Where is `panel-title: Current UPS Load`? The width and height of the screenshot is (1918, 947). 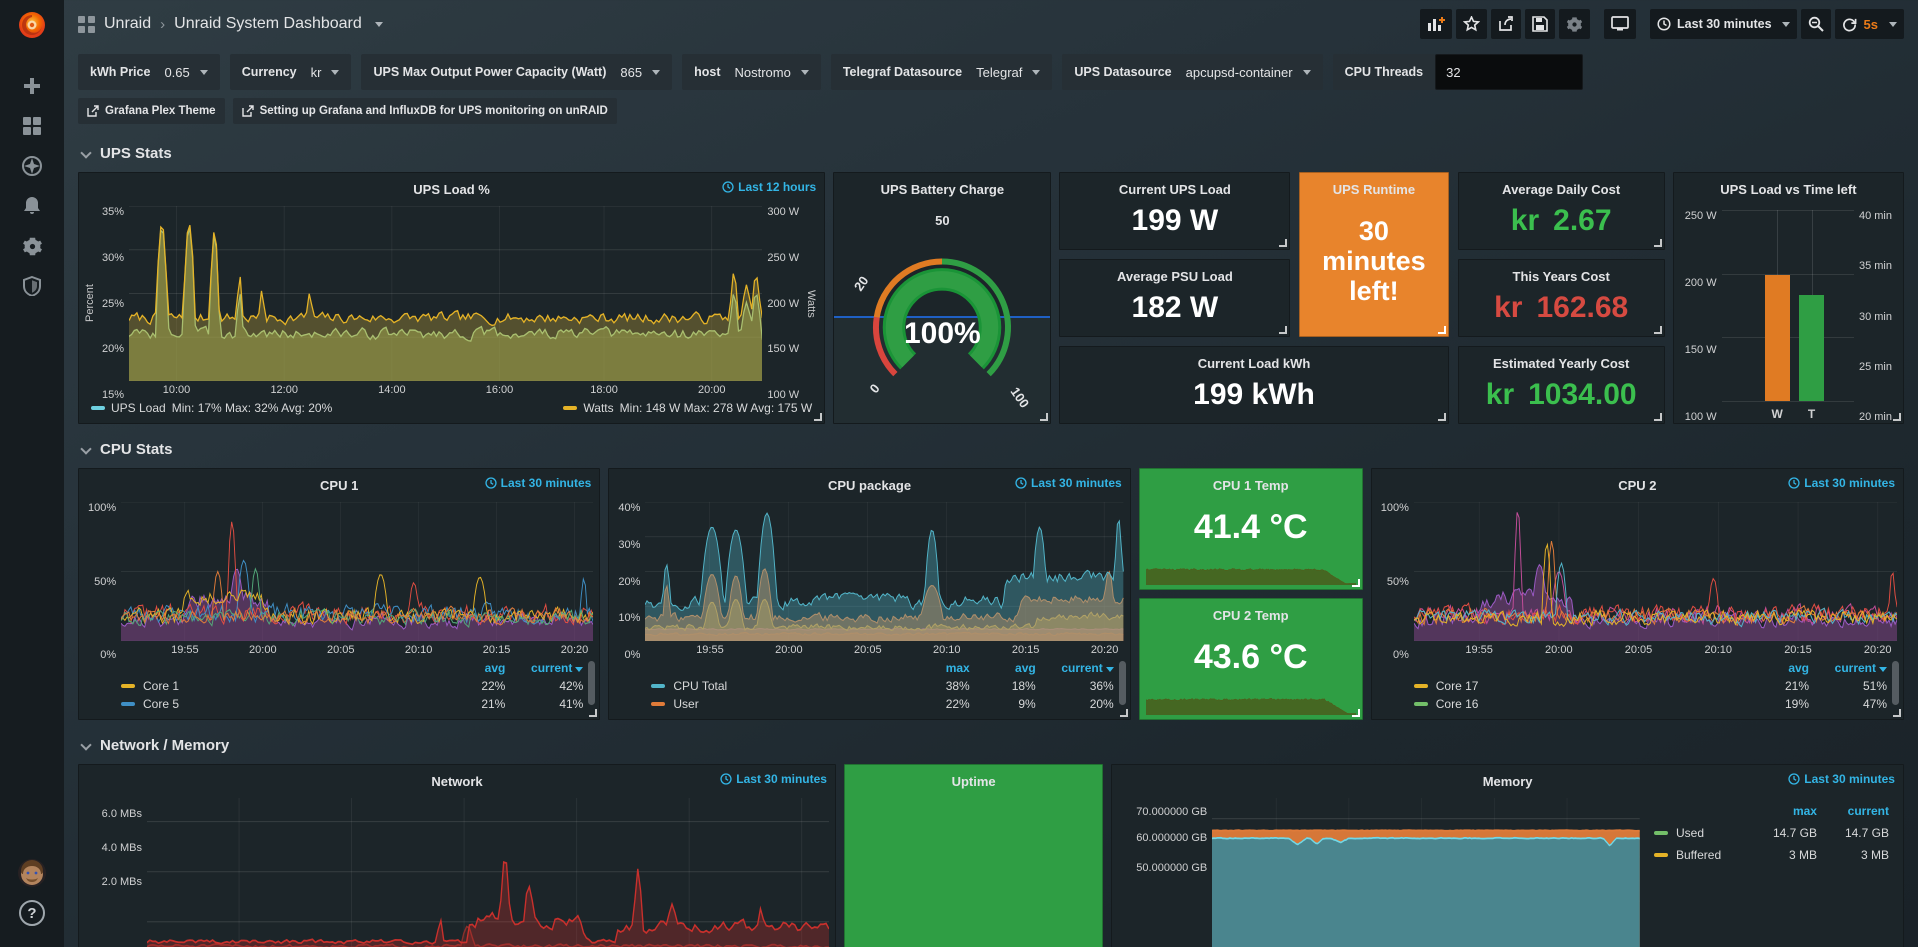 panel-title: Current UPS Load is located at coordinates (1174, 189).